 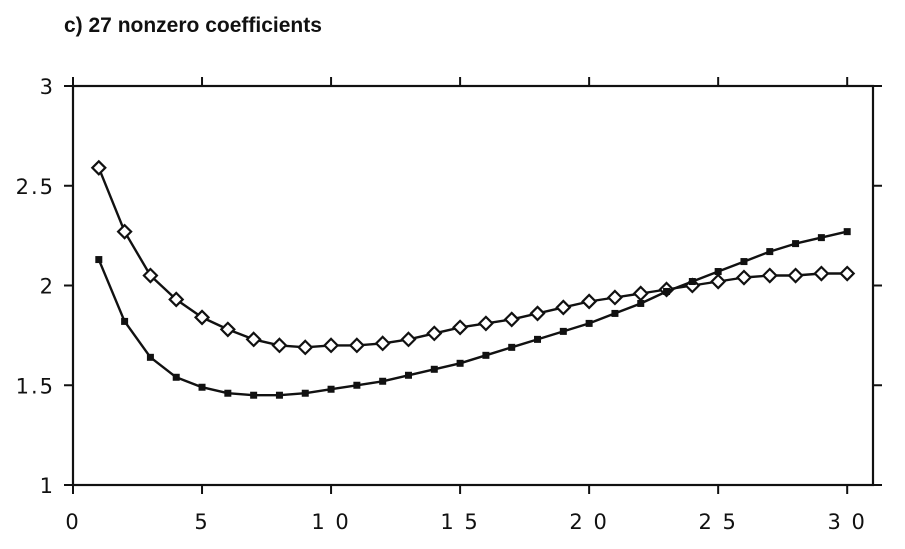 What do you see at coordinates (193, 25) in the screenshot?
I see `chart-title: c) 27 nonzero coefficients` at bounding box center [193, 25].